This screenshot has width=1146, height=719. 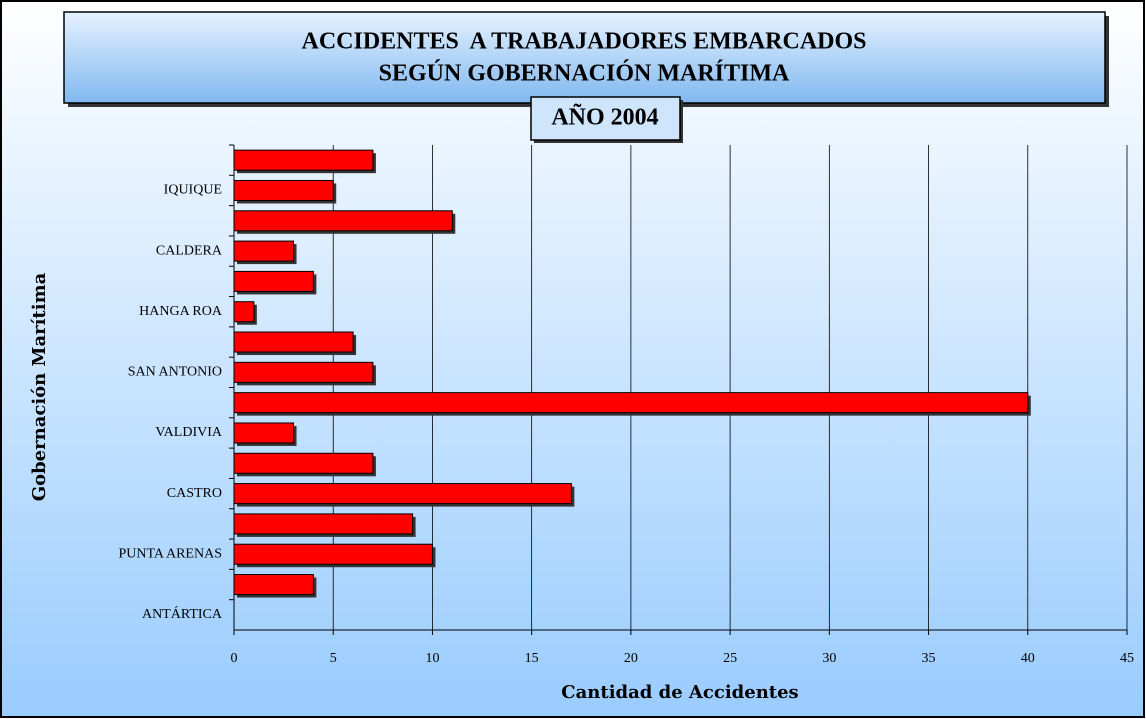 I want to click on x-tick-label: 45, so click(x=1127, y=658).